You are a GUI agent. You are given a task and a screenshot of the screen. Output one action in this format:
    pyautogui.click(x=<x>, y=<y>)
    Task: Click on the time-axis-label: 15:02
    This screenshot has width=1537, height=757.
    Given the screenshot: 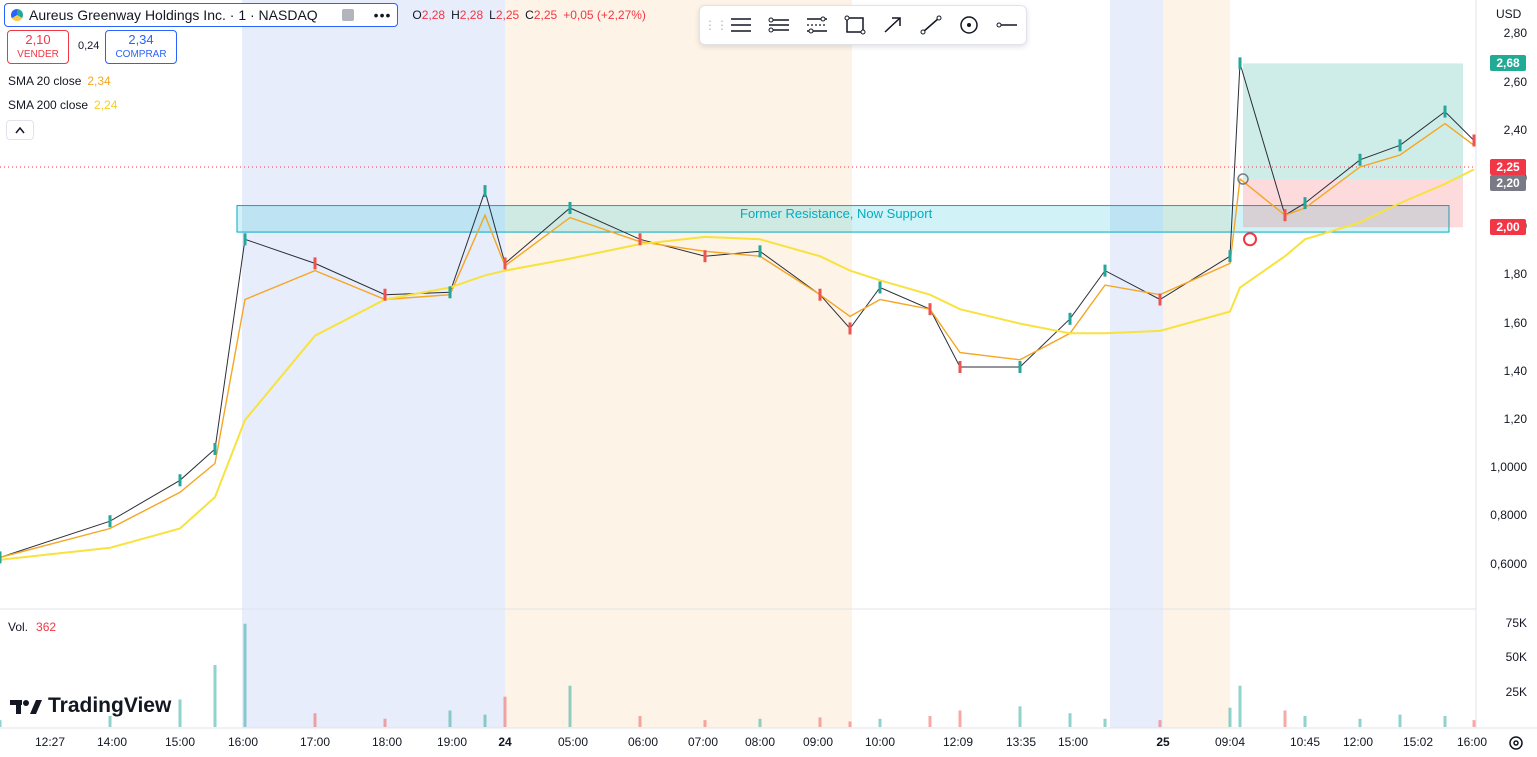 What is the action you would take?
    pyautogui.click(x=1418, y=742)
    